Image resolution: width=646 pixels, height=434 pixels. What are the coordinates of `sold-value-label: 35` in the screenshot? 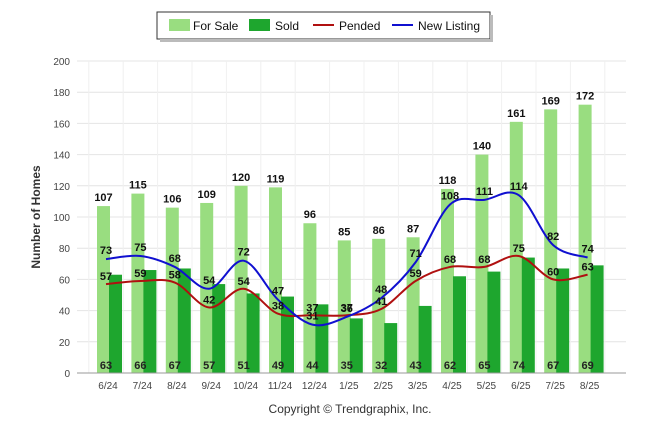 It's located at (347, 366).